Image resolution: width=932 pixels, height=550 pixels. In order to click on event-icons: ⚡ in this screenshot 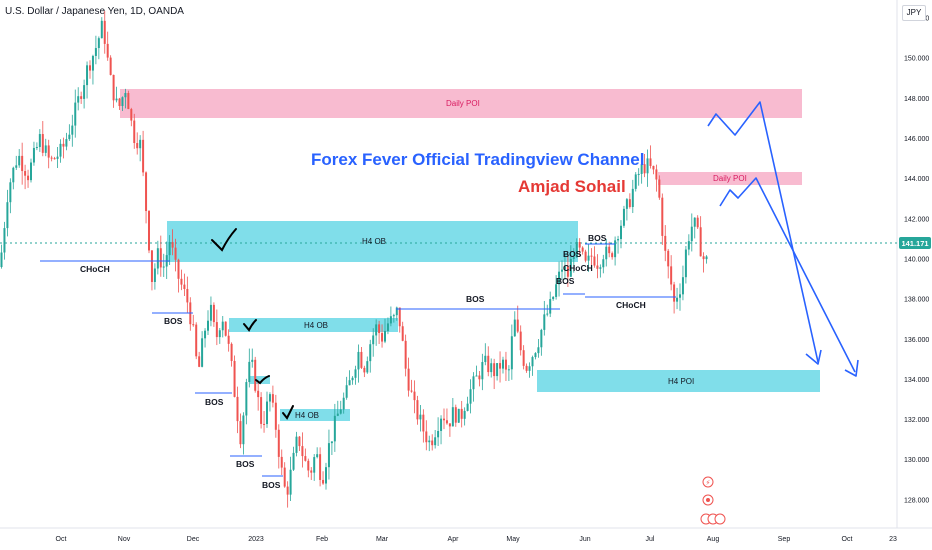, I will do `click(713, 500)`.